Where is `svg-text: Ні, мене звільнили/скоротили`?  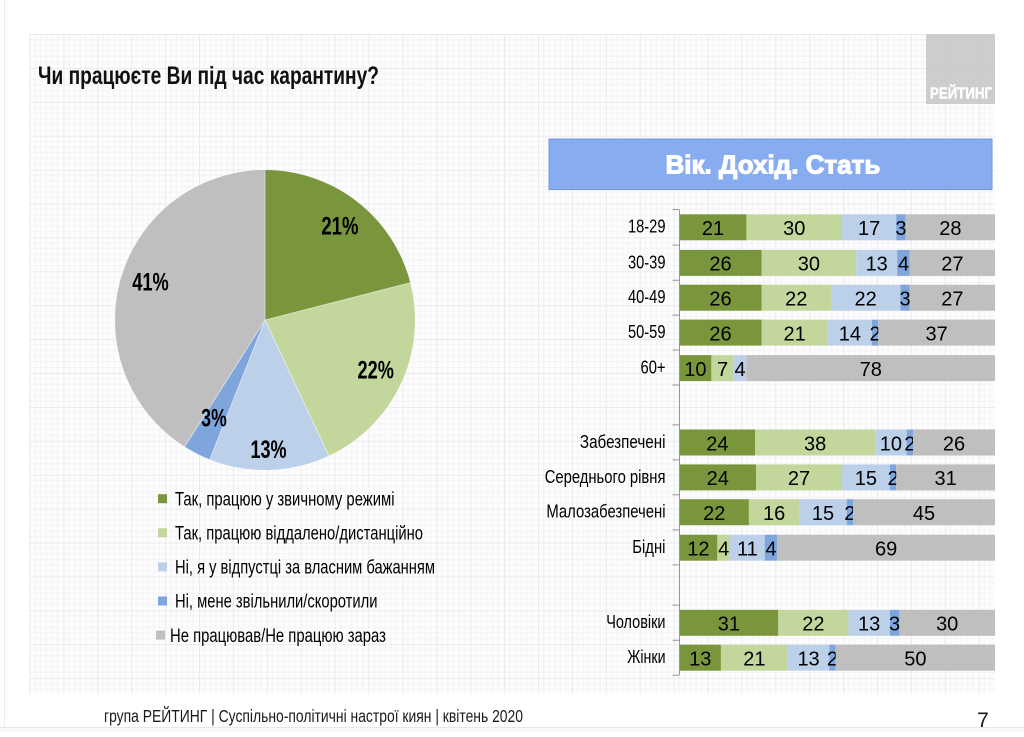 svg-text: Ні, мене звільнили/скоротили is located at coordinates (276, 602).